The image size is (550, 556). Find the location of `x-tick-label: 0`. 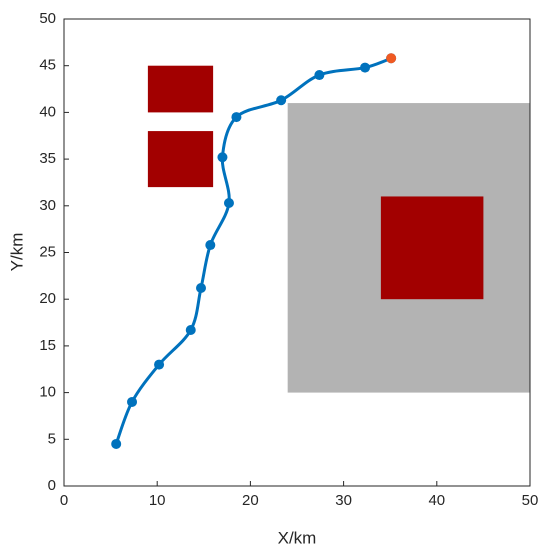

x-tick-label: 0 is located at coordinates (64, 500).